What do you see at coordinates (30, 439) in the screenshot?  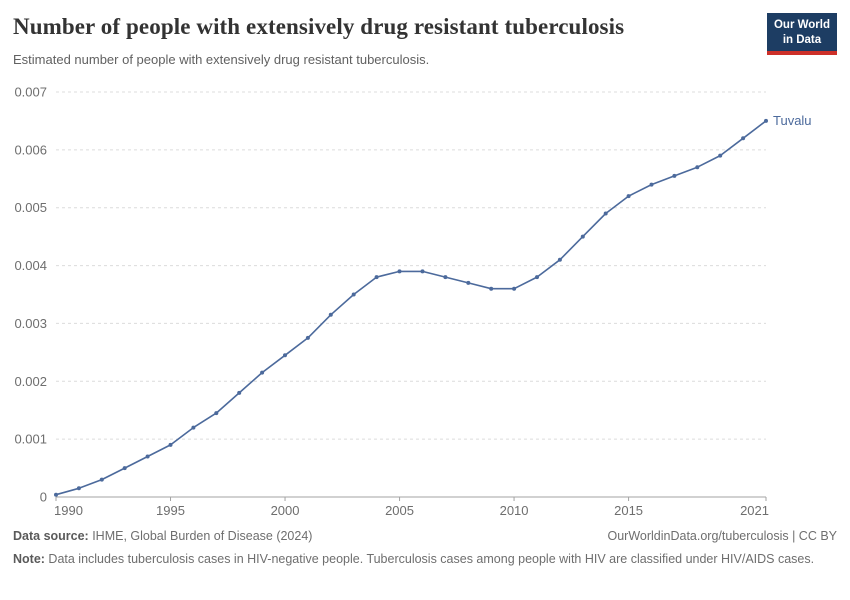 I see `y-axis-tick-label: 0.001` at bounding box center [30, 439].